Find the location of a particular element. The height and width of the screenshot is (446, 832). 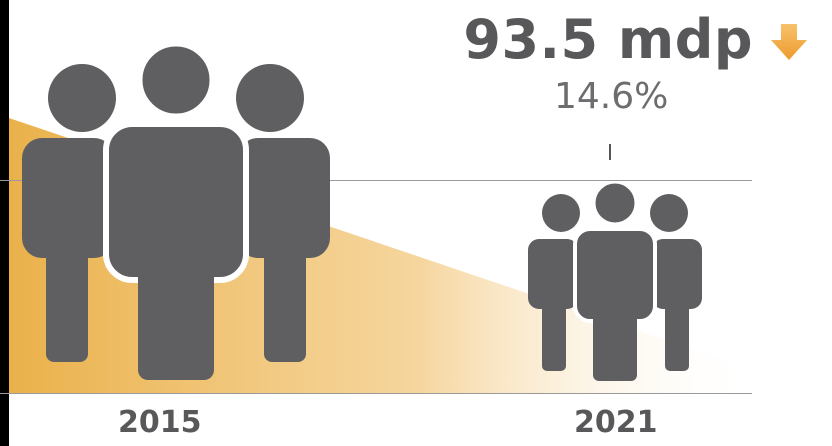

baseline is located at coordinates (376, 393).